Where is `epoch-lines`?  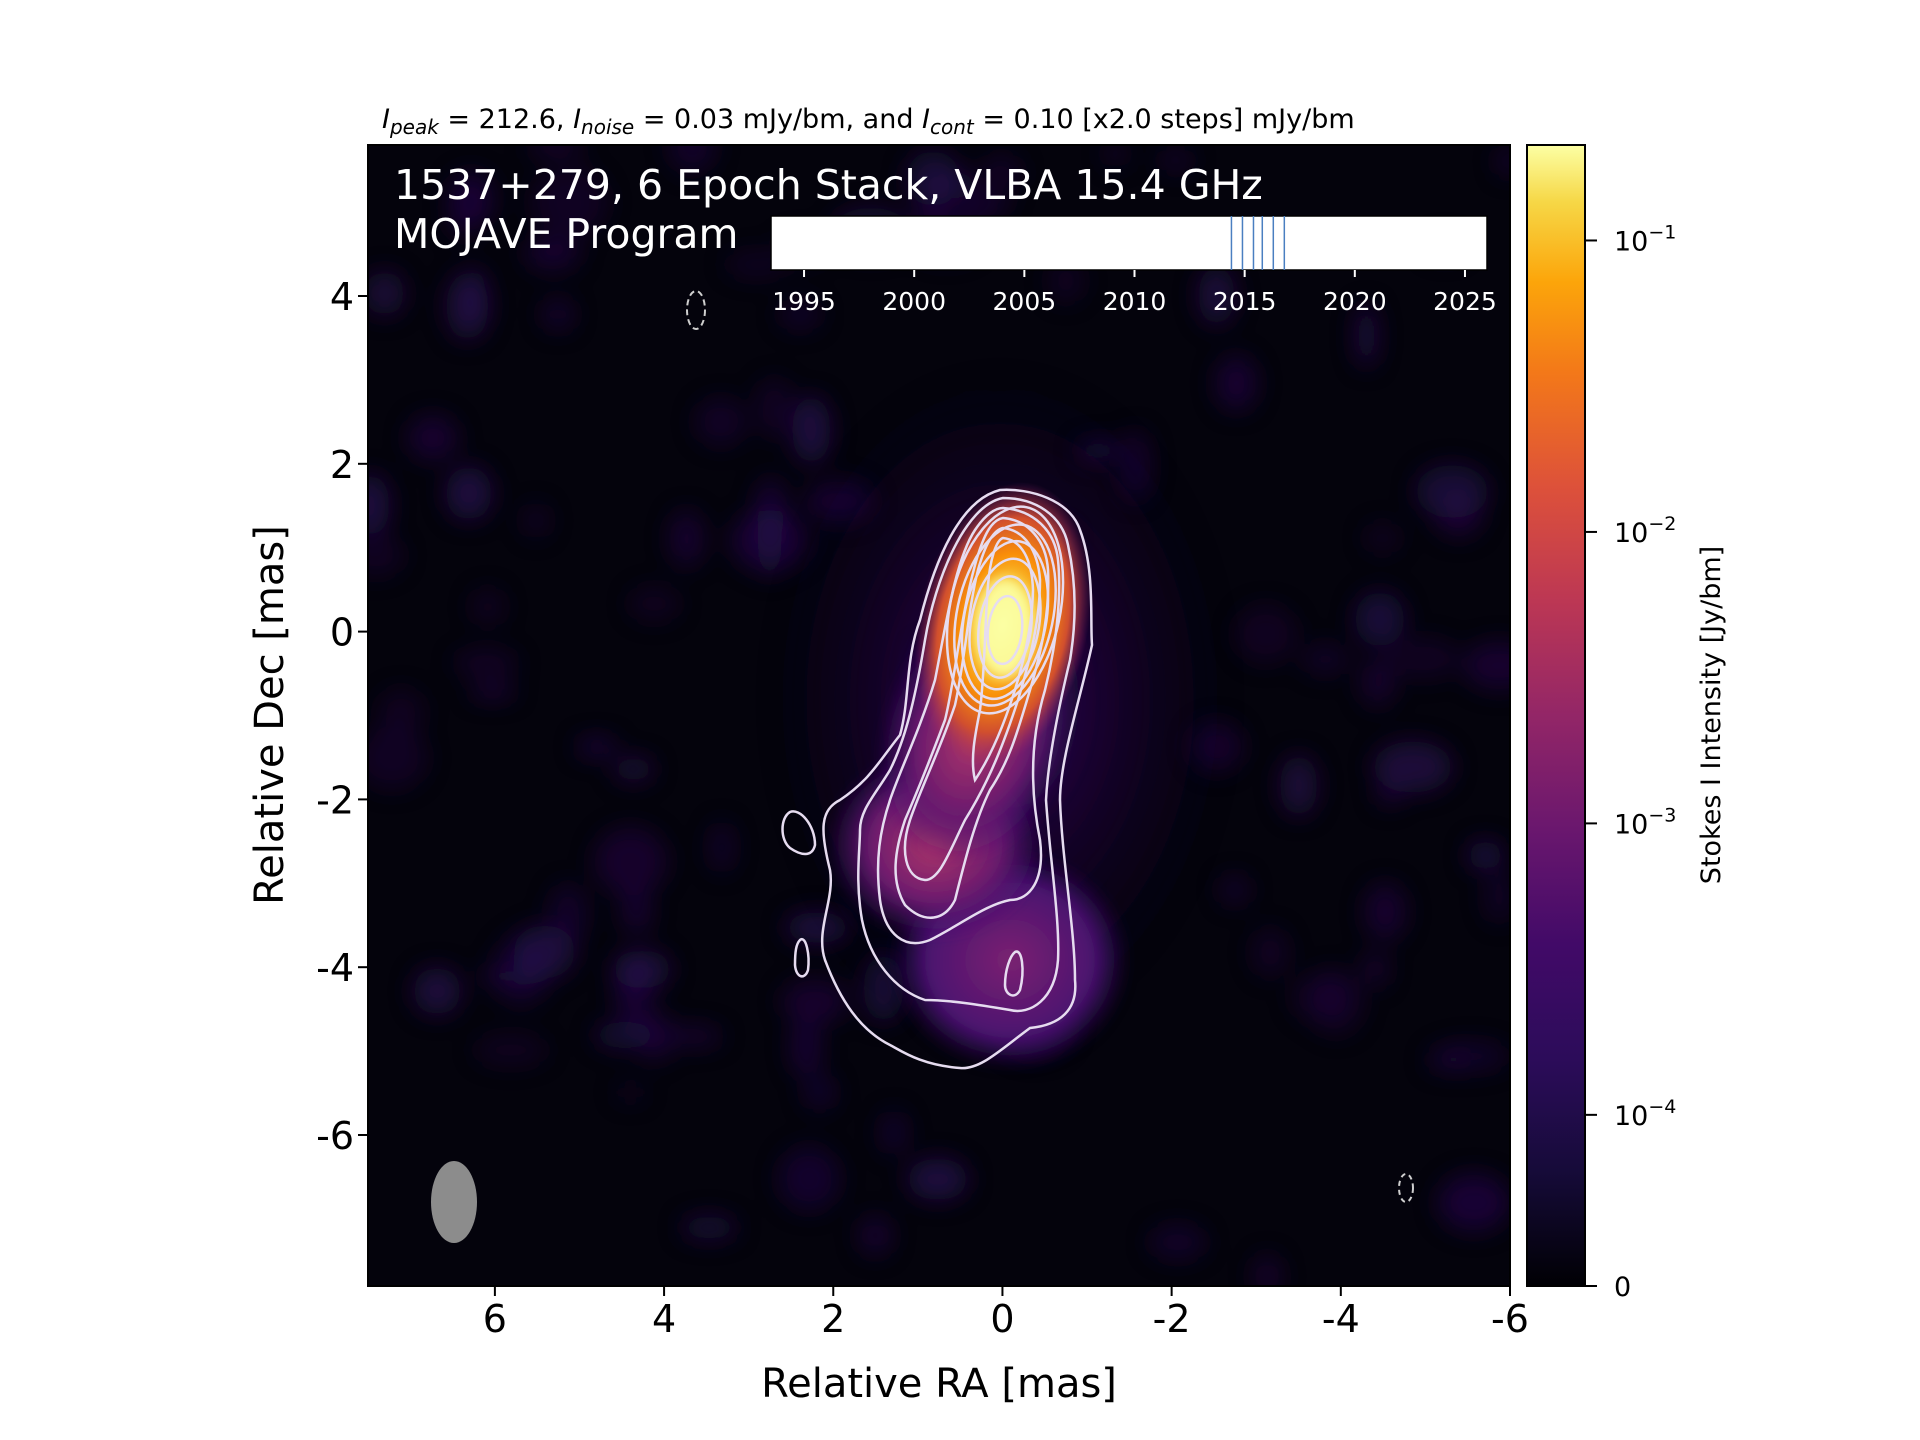 epoch-lines is located at coordinates (1258, 243).